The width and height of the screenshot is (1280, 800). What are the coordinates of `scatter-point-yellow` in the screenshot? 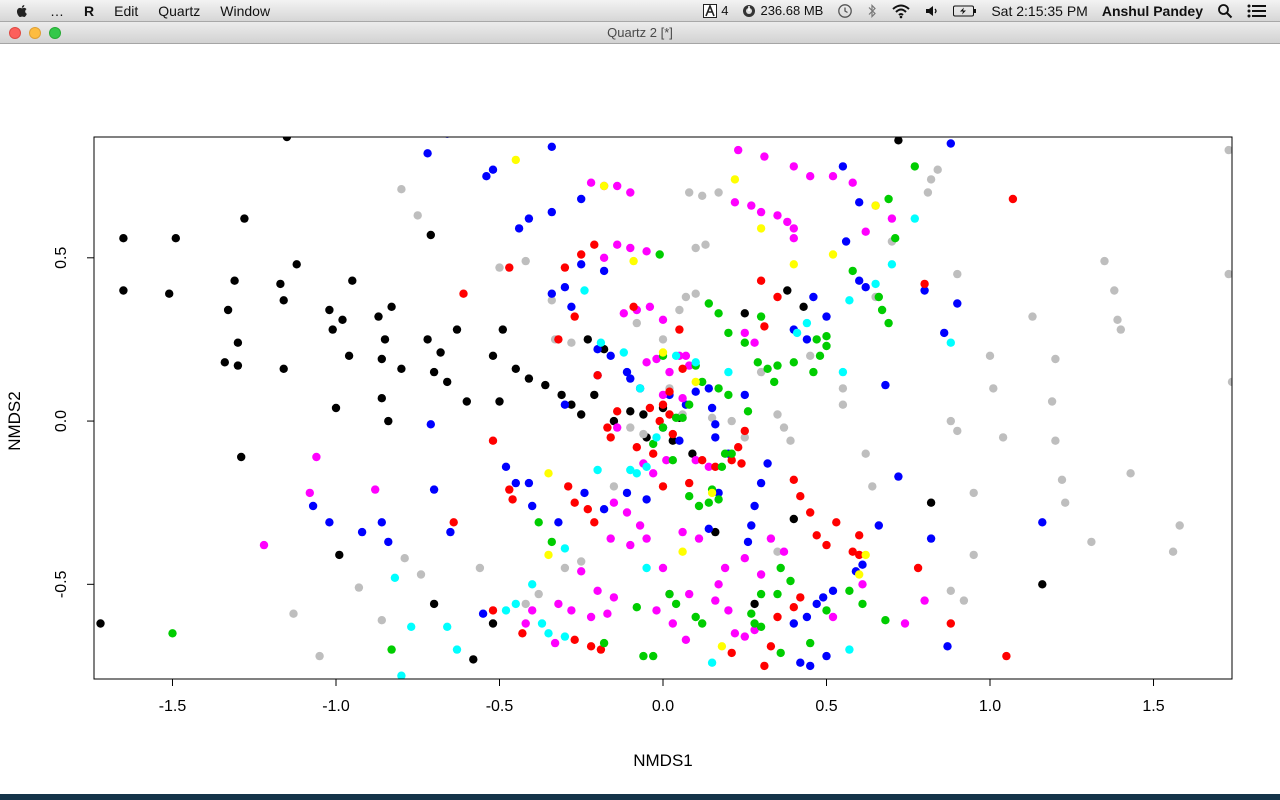 It's located at (875, 205).